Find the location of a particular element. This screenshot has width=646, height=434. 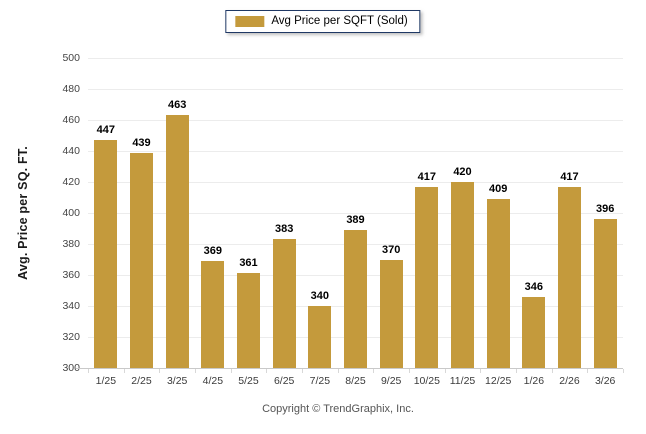

chart-legend: Avg Price per SQFT (Sold) is located at coordinates (323, 21).